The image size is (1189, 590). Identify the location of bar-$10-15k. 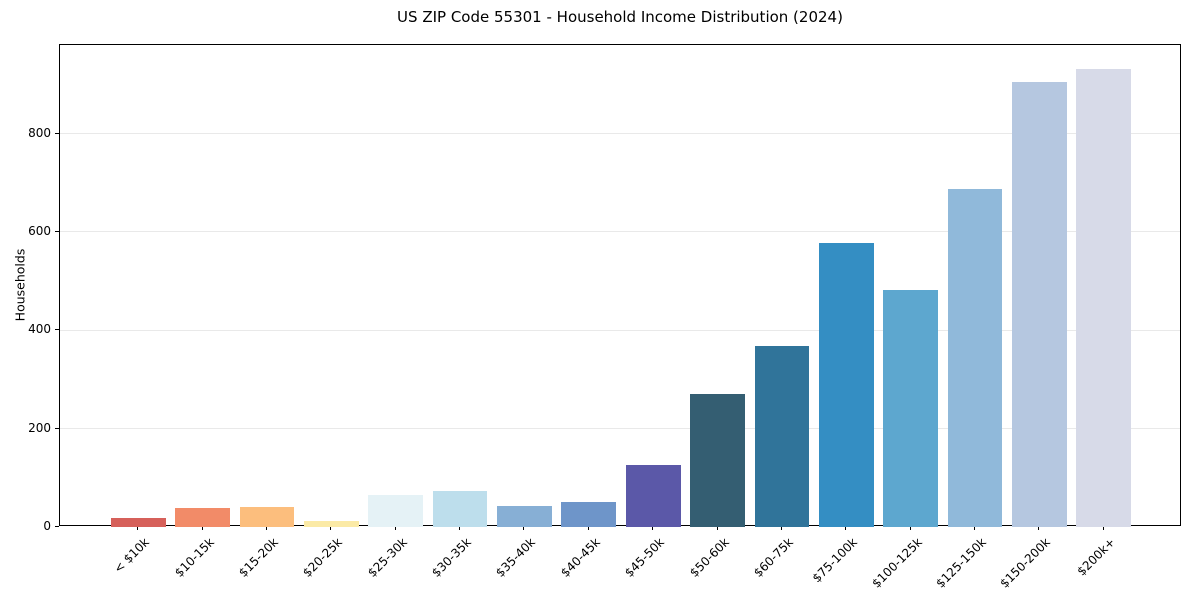
(203, 517).